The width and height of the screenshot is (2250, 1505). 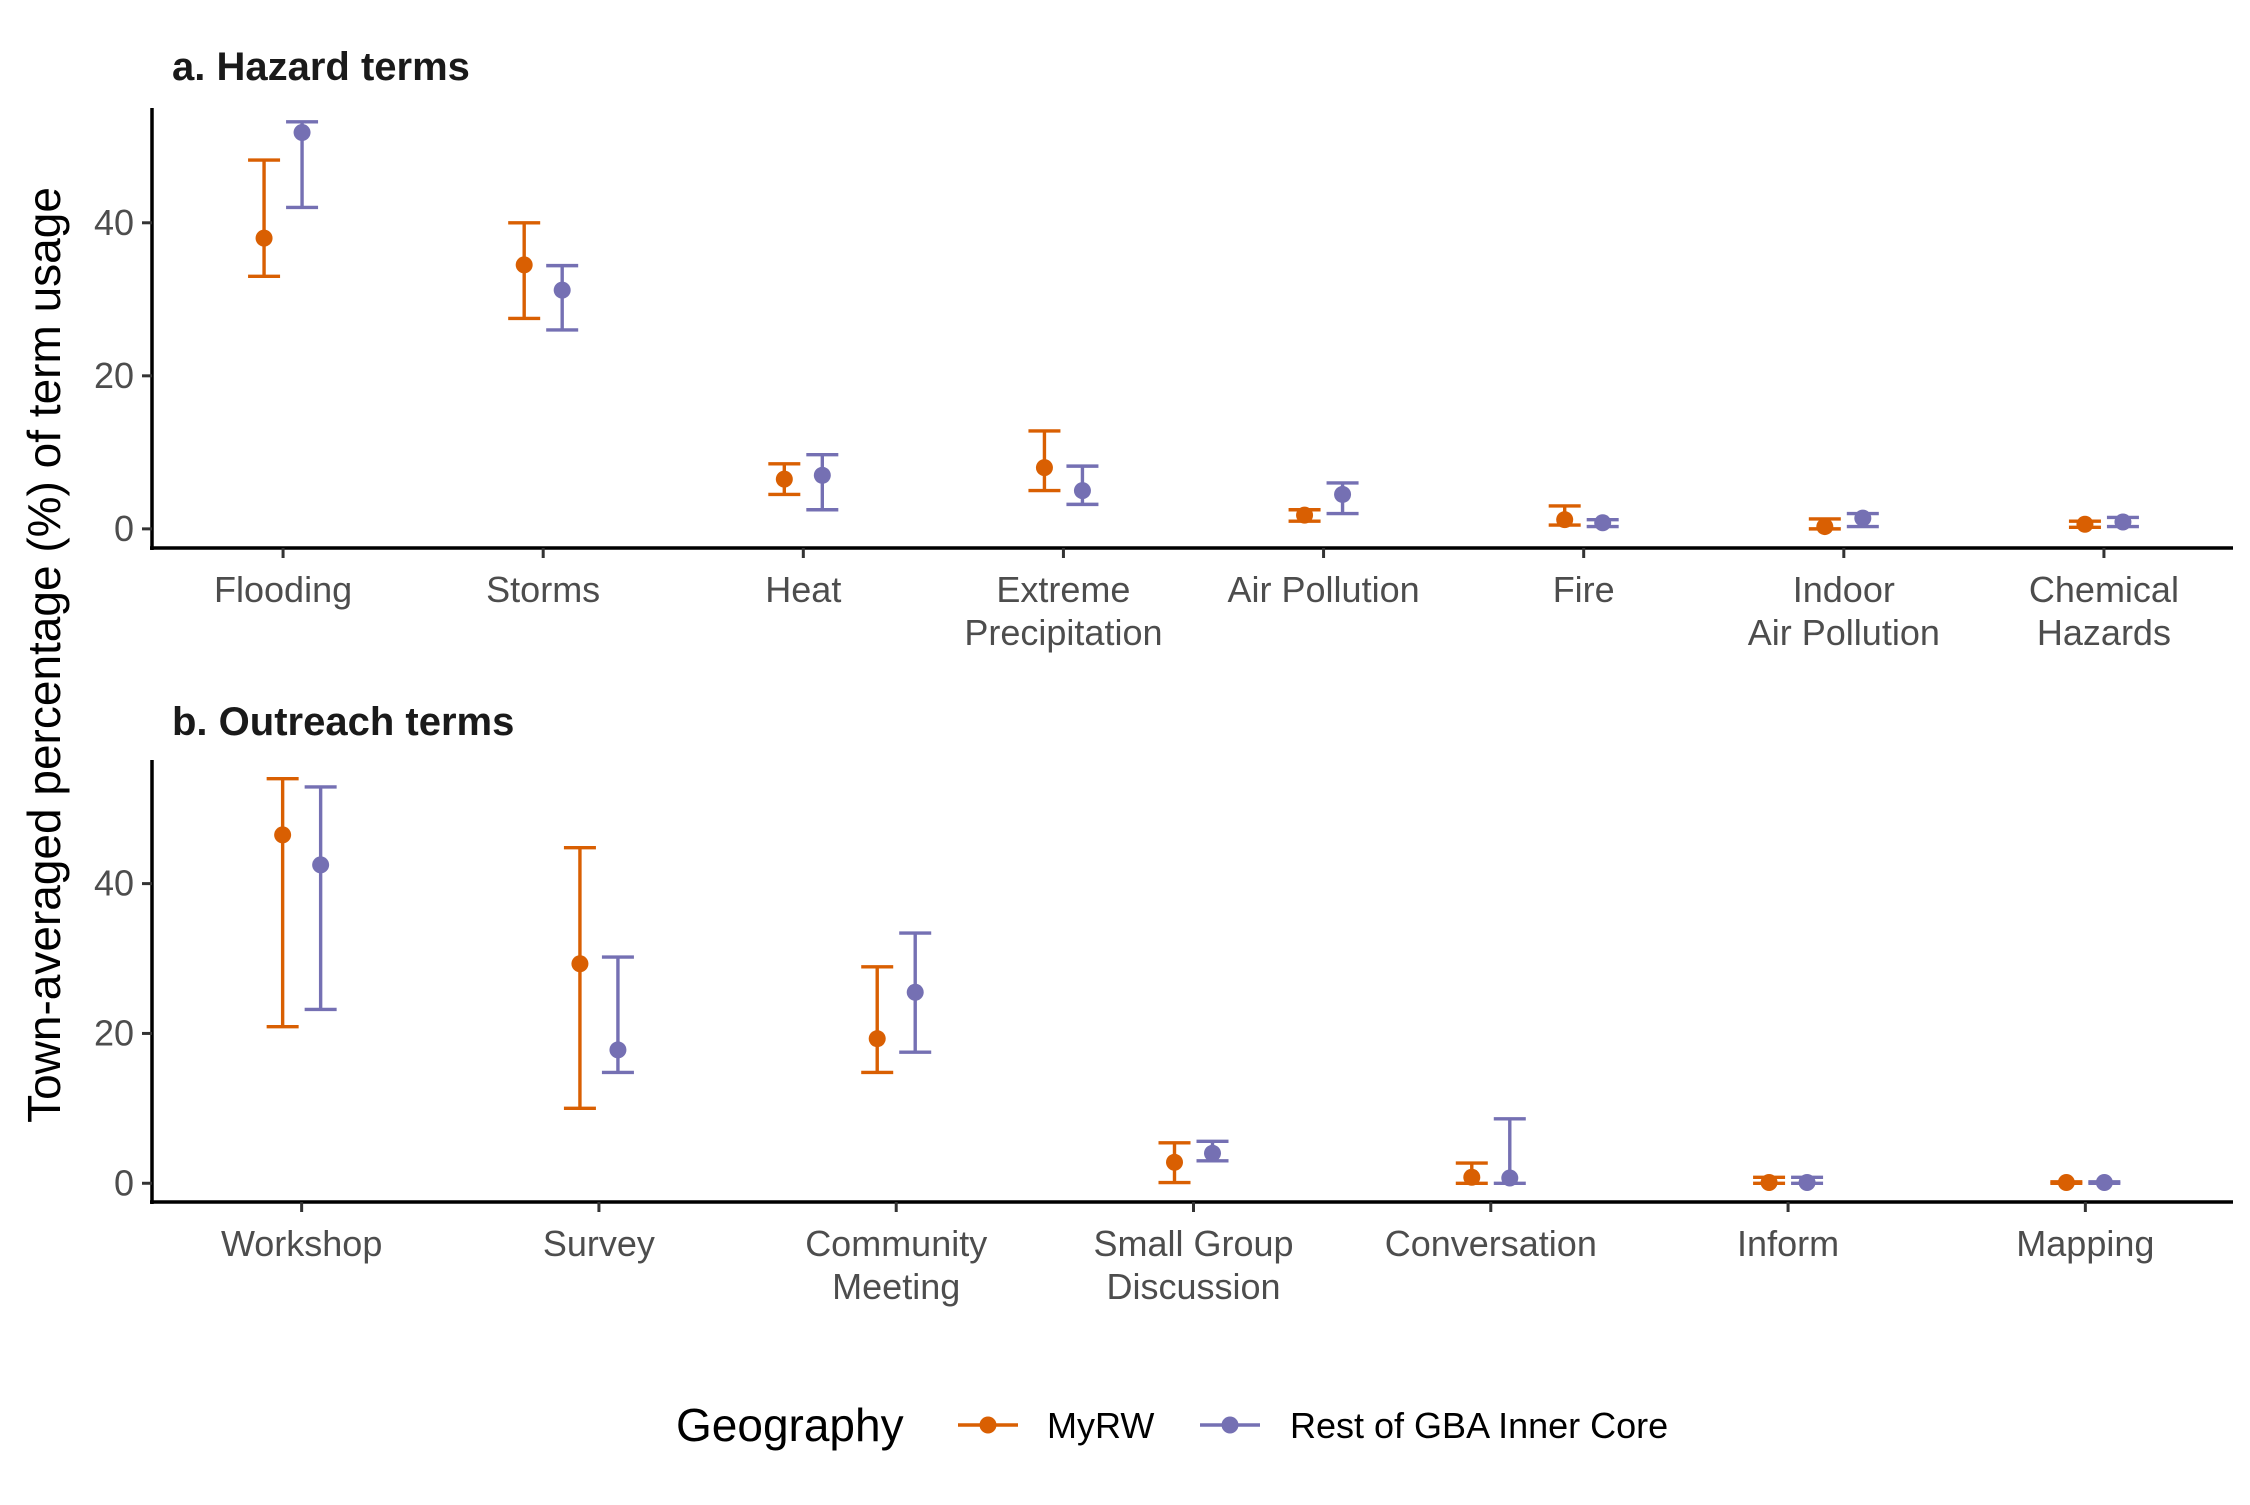 What do you see at coordinates (1193, 1265) in the screenshot?
I see `x-tick-label: Small Group Discussion` at bounding box center [1193, 1265].